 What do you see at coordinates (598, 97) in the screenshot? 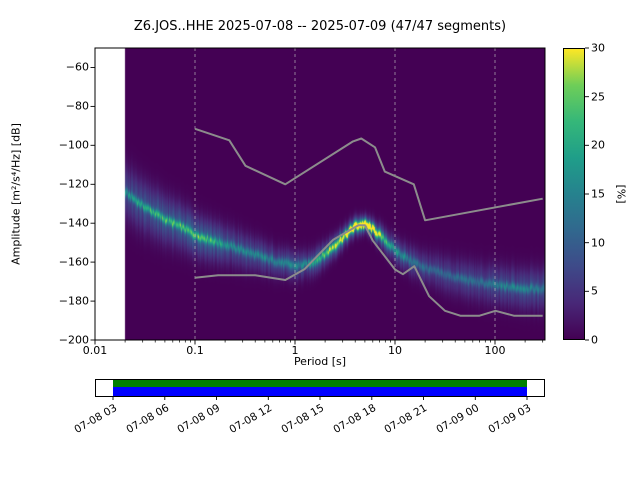
I see `colorbar-tick-label: 25` at bounding box center [598, 97].